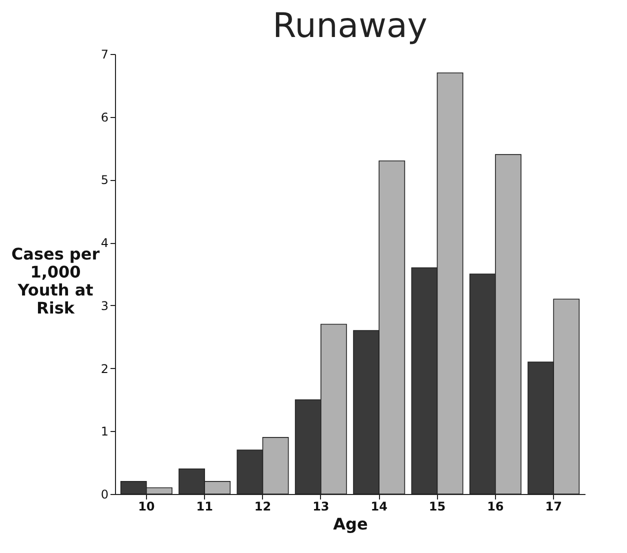 This screenshot has width=627, height=553. Describe the element at coordinates (350, 26) in the screenshot. I see `chart-title: Runaway` at that location.